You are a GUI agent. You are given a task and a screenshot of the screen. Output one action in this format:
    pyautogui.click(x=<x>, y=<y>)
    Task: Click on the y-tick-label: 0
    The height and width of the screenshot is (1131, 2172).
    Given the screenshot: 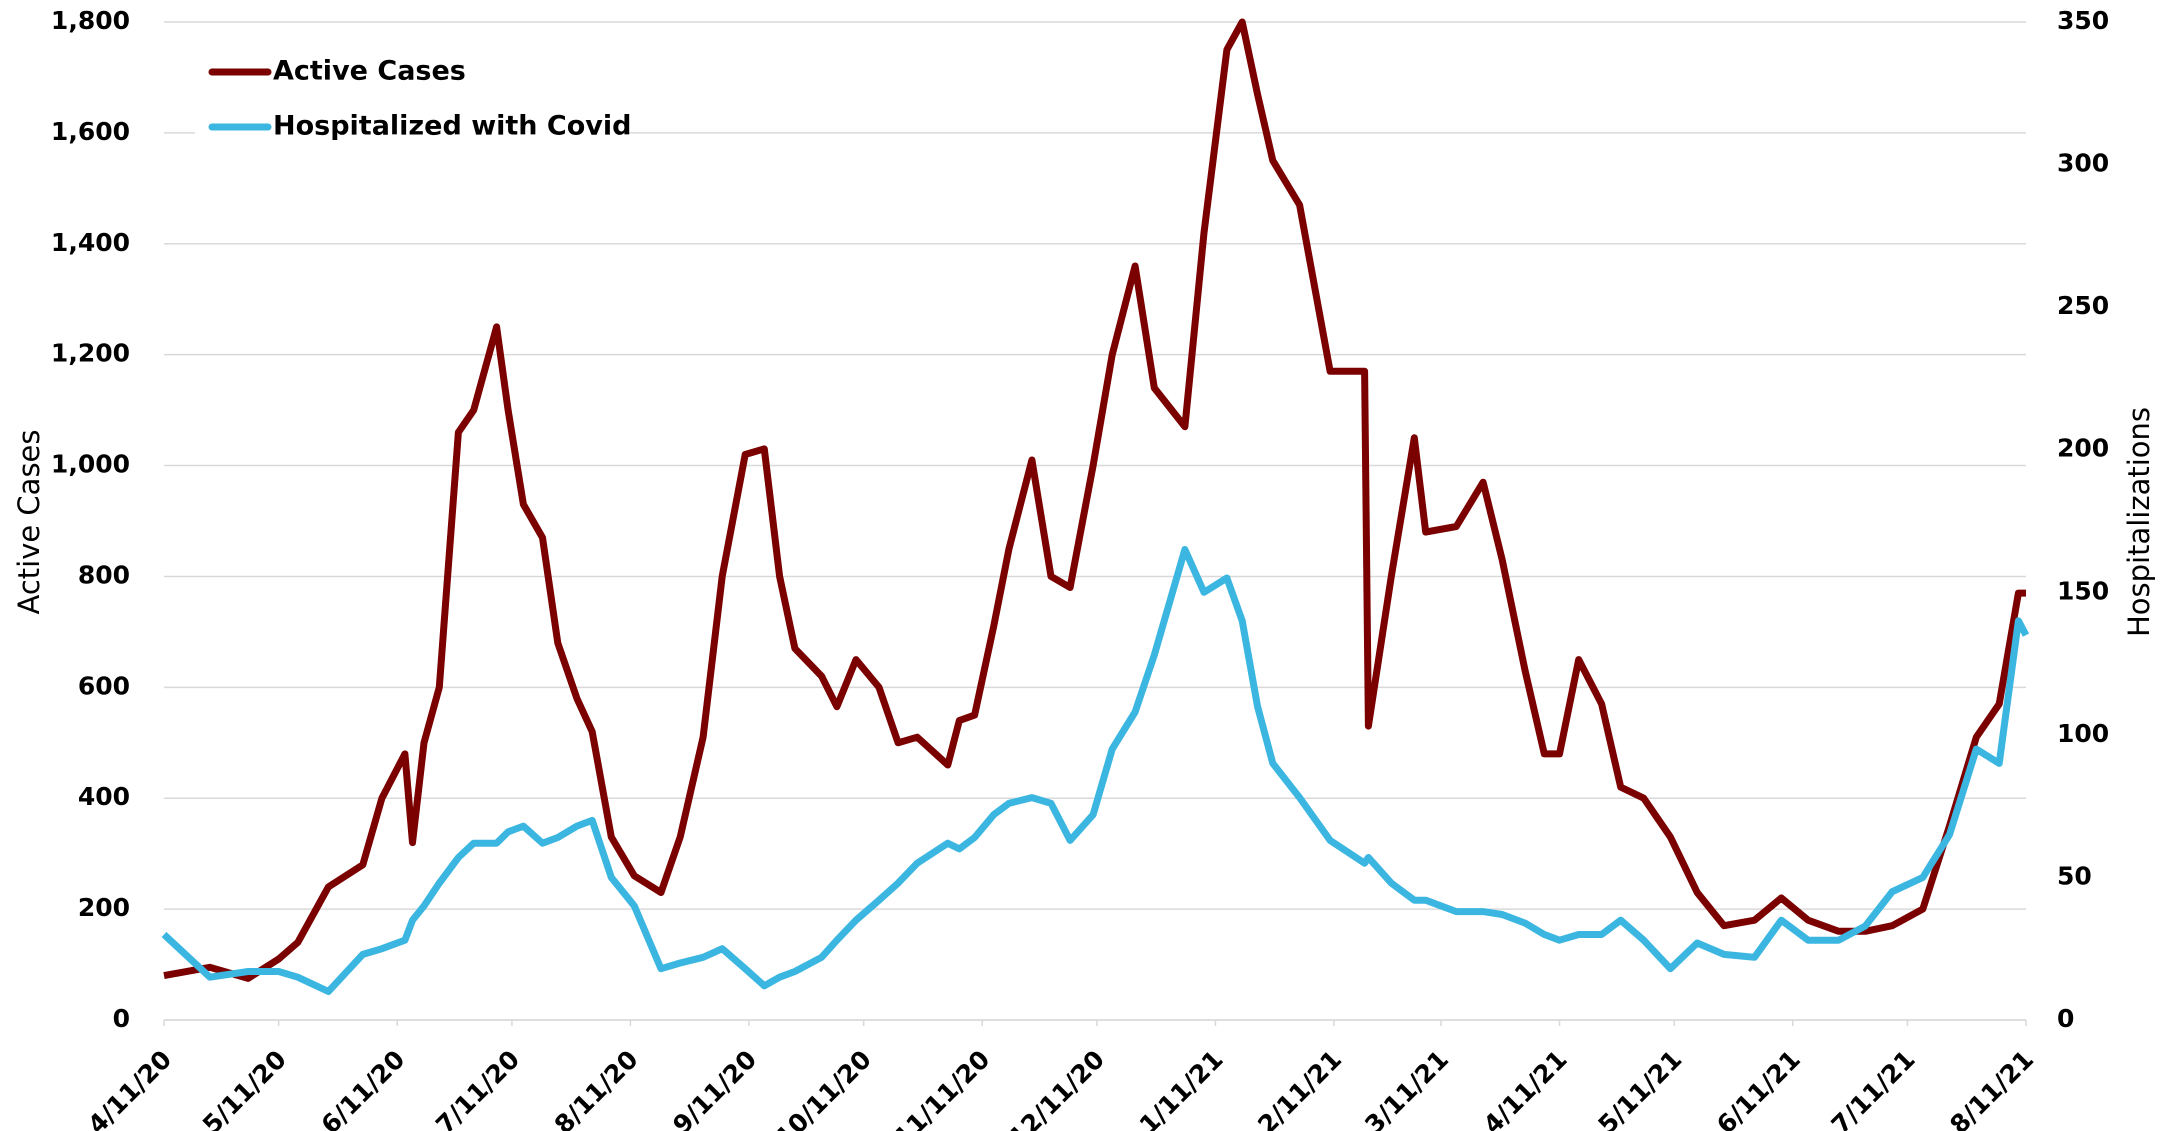 What is the action you would take?
    pyautogui.click(x=121, y=1018)
    